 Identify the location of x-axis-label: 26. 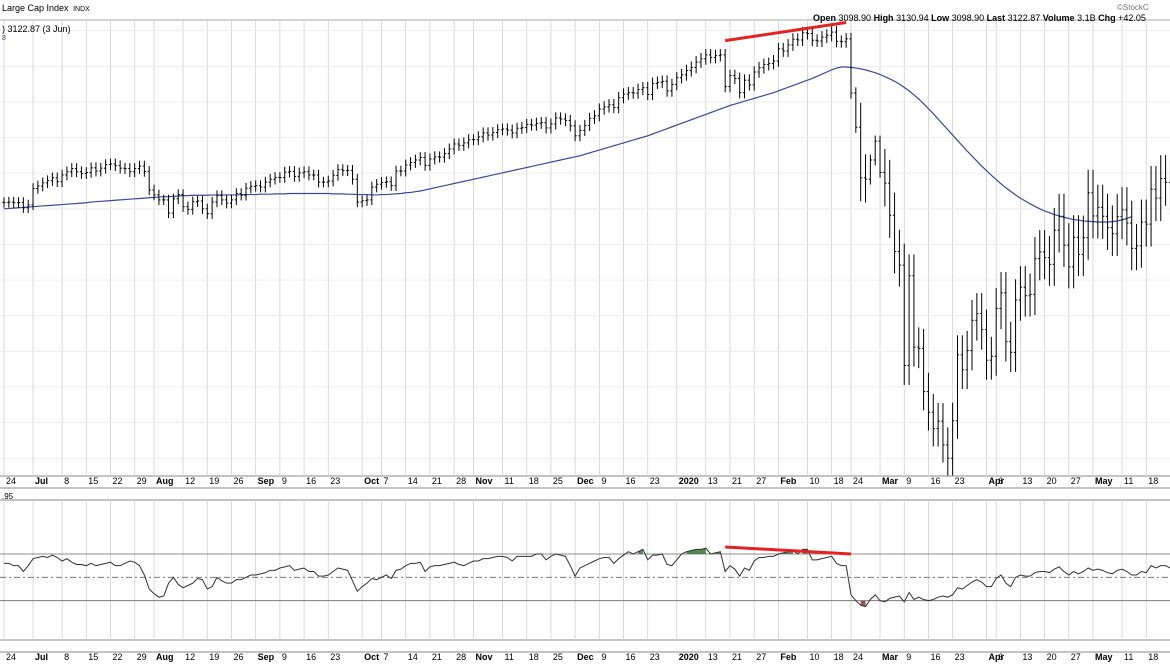
(238, 657).